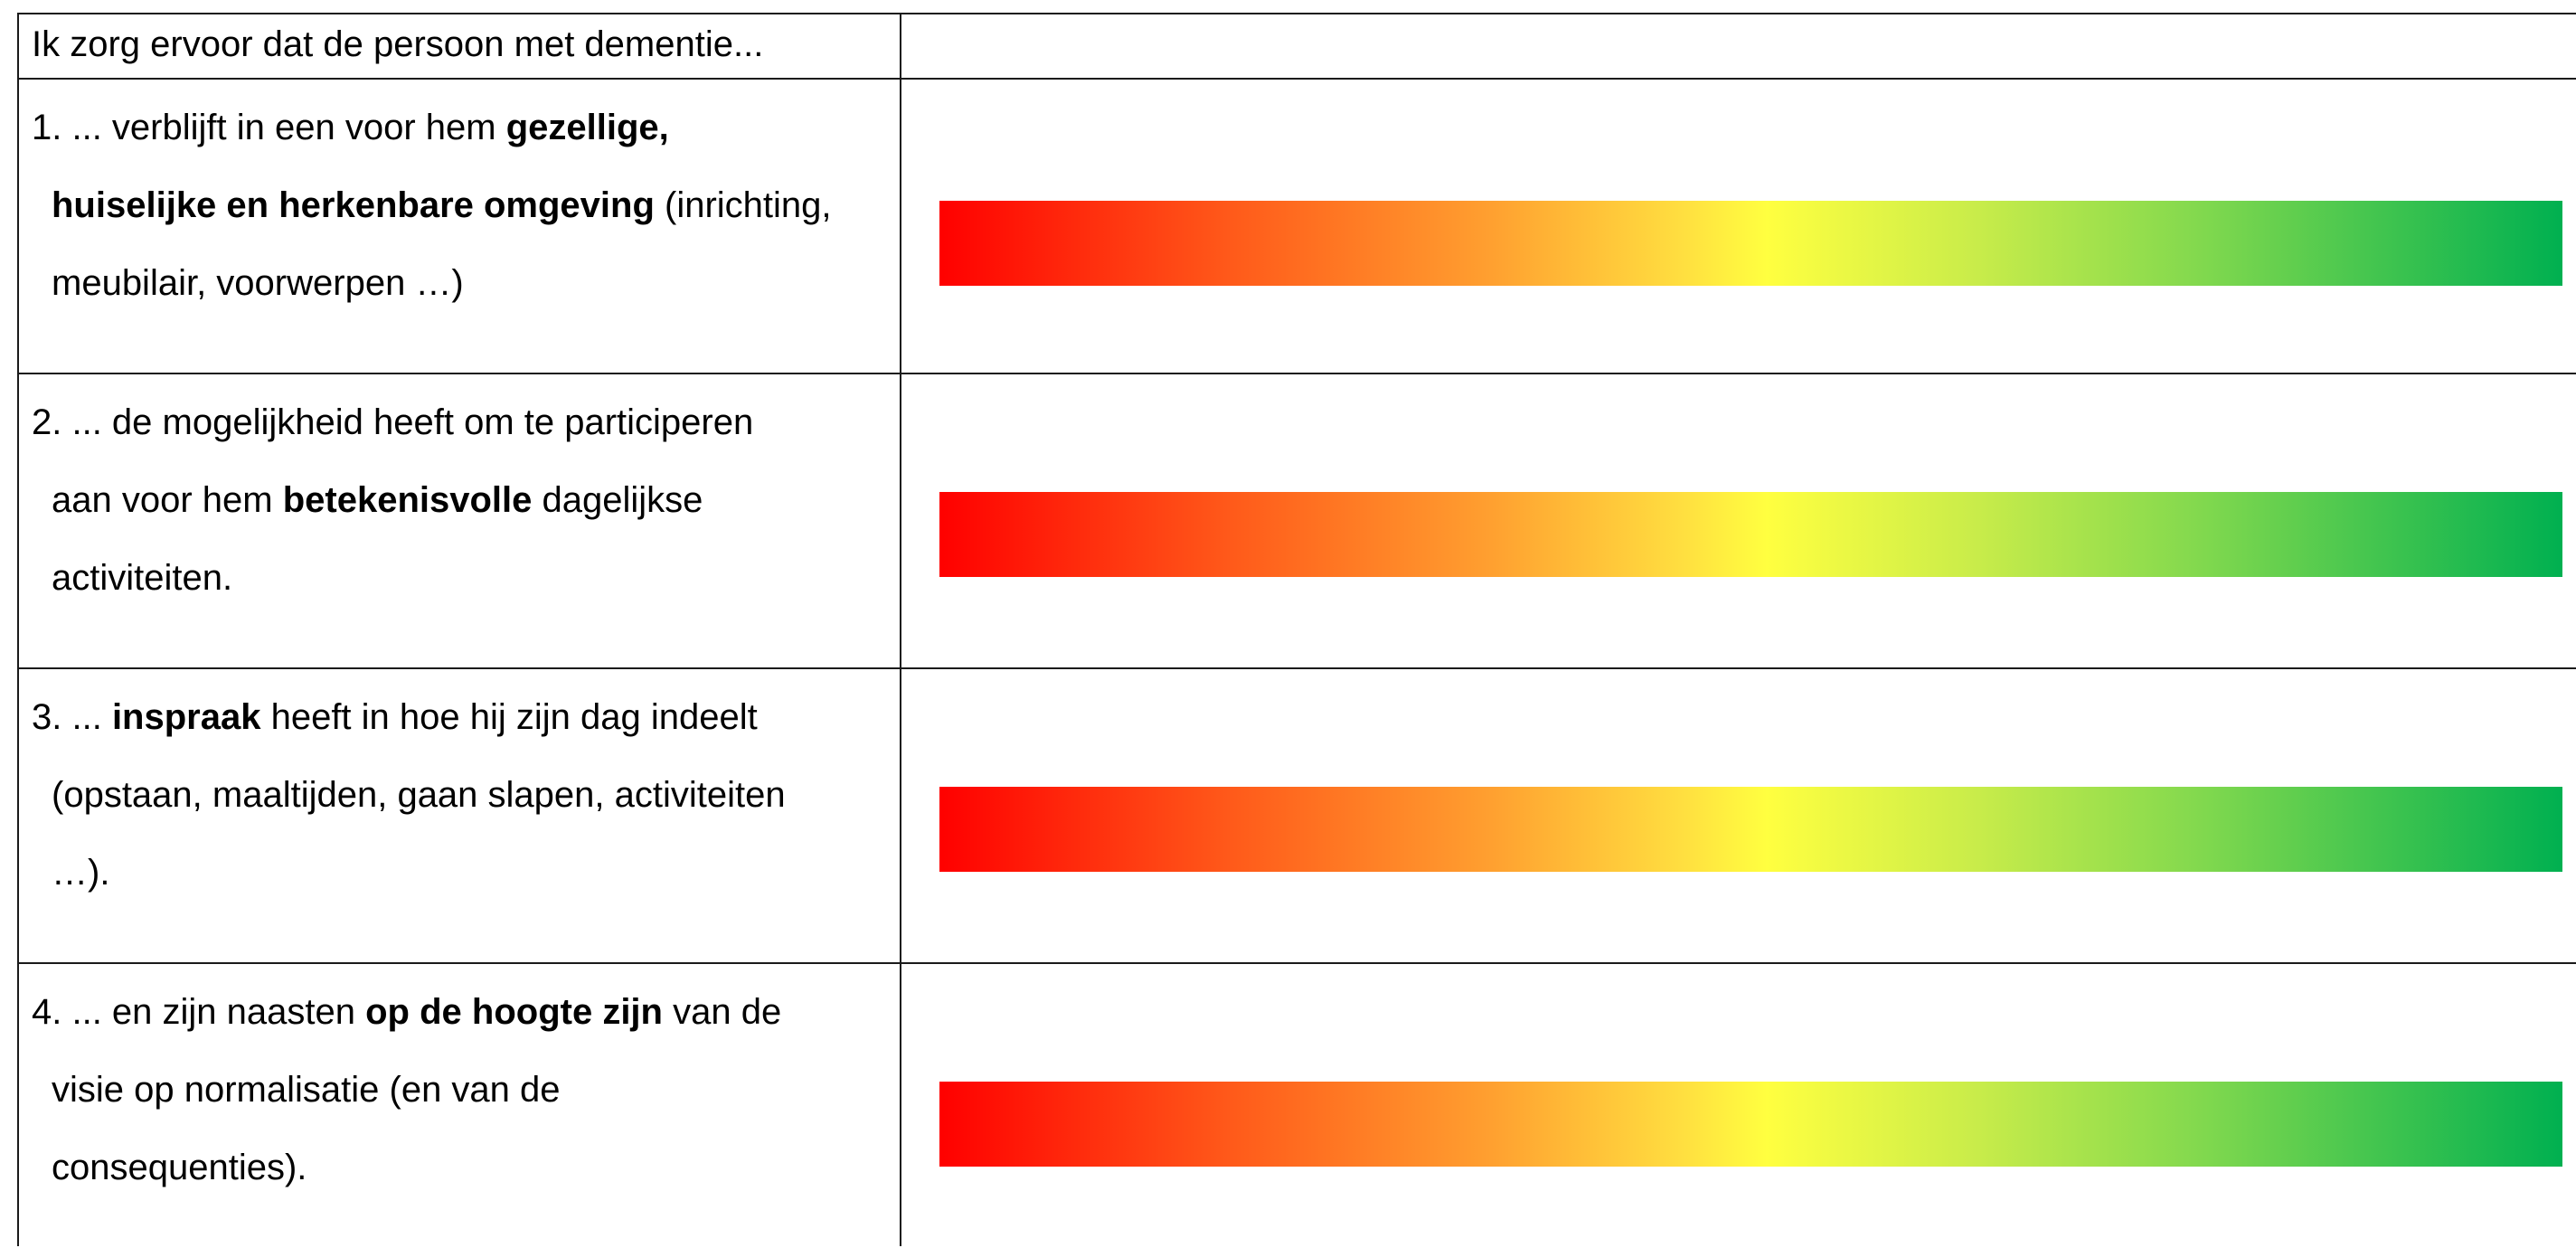 This screenshot has height=1248, width=2576. What do you see at coordinates (509, 717) in the screenshot?
I see `text-run: heeft in hoe hij zijn dag indeelt` at bounding box center [509, 717].